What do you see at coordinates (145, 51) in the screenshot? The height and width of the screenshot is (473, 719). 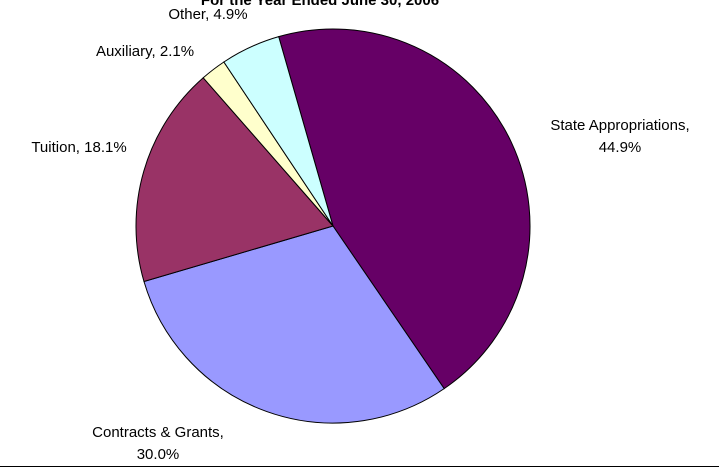 I see `data-label-auxiliary: Auxiliary, 2.1%` at bounding box center [145, 51].